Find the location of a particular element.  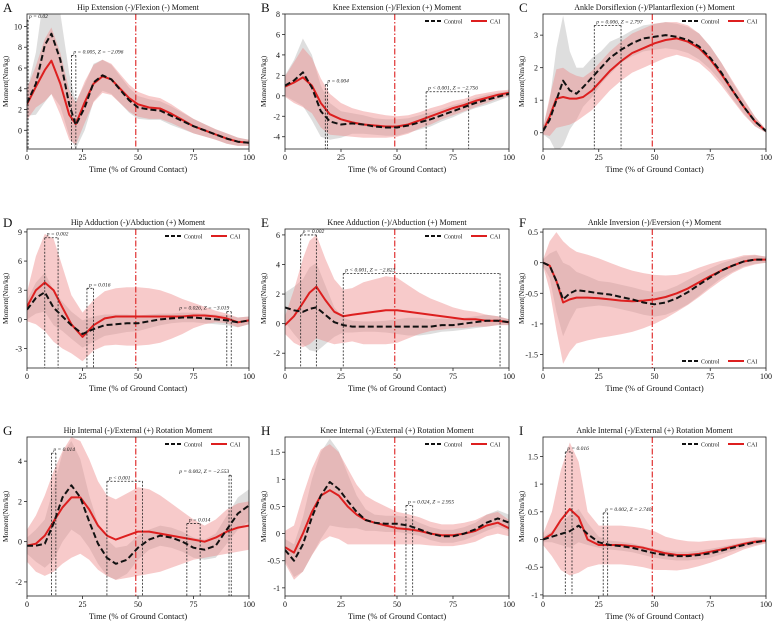

y-tick-label: 2 is located at coordinates (536, 68).